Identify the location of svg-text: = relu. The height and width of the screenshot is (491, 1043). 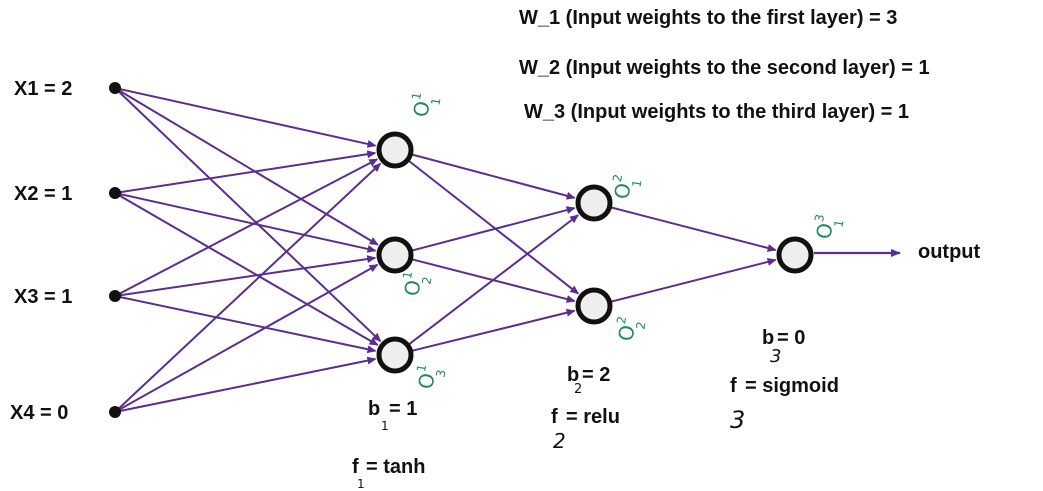
(593, 417).